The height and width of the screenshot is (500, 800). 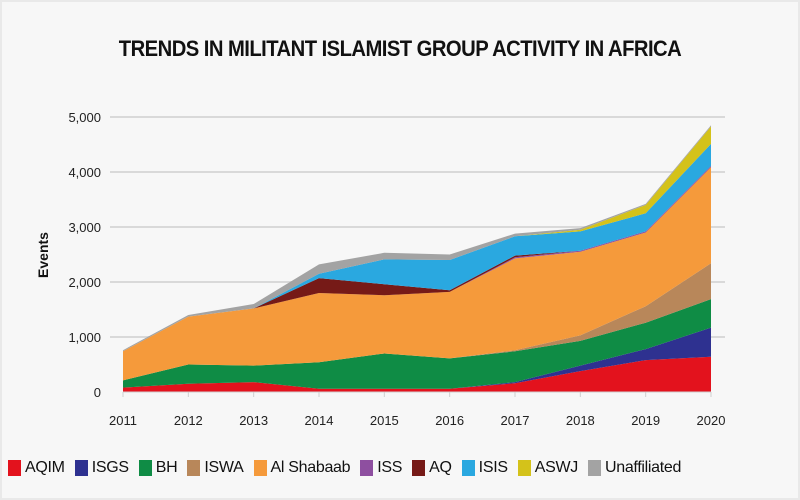 What do you see at coordinates (417, 410) in the screenshot?
I see `x-axis-ticks: 2011 2012 2013 2014 2015 2016 2017 2018 2019 2020` at bounding box center [417, 410].